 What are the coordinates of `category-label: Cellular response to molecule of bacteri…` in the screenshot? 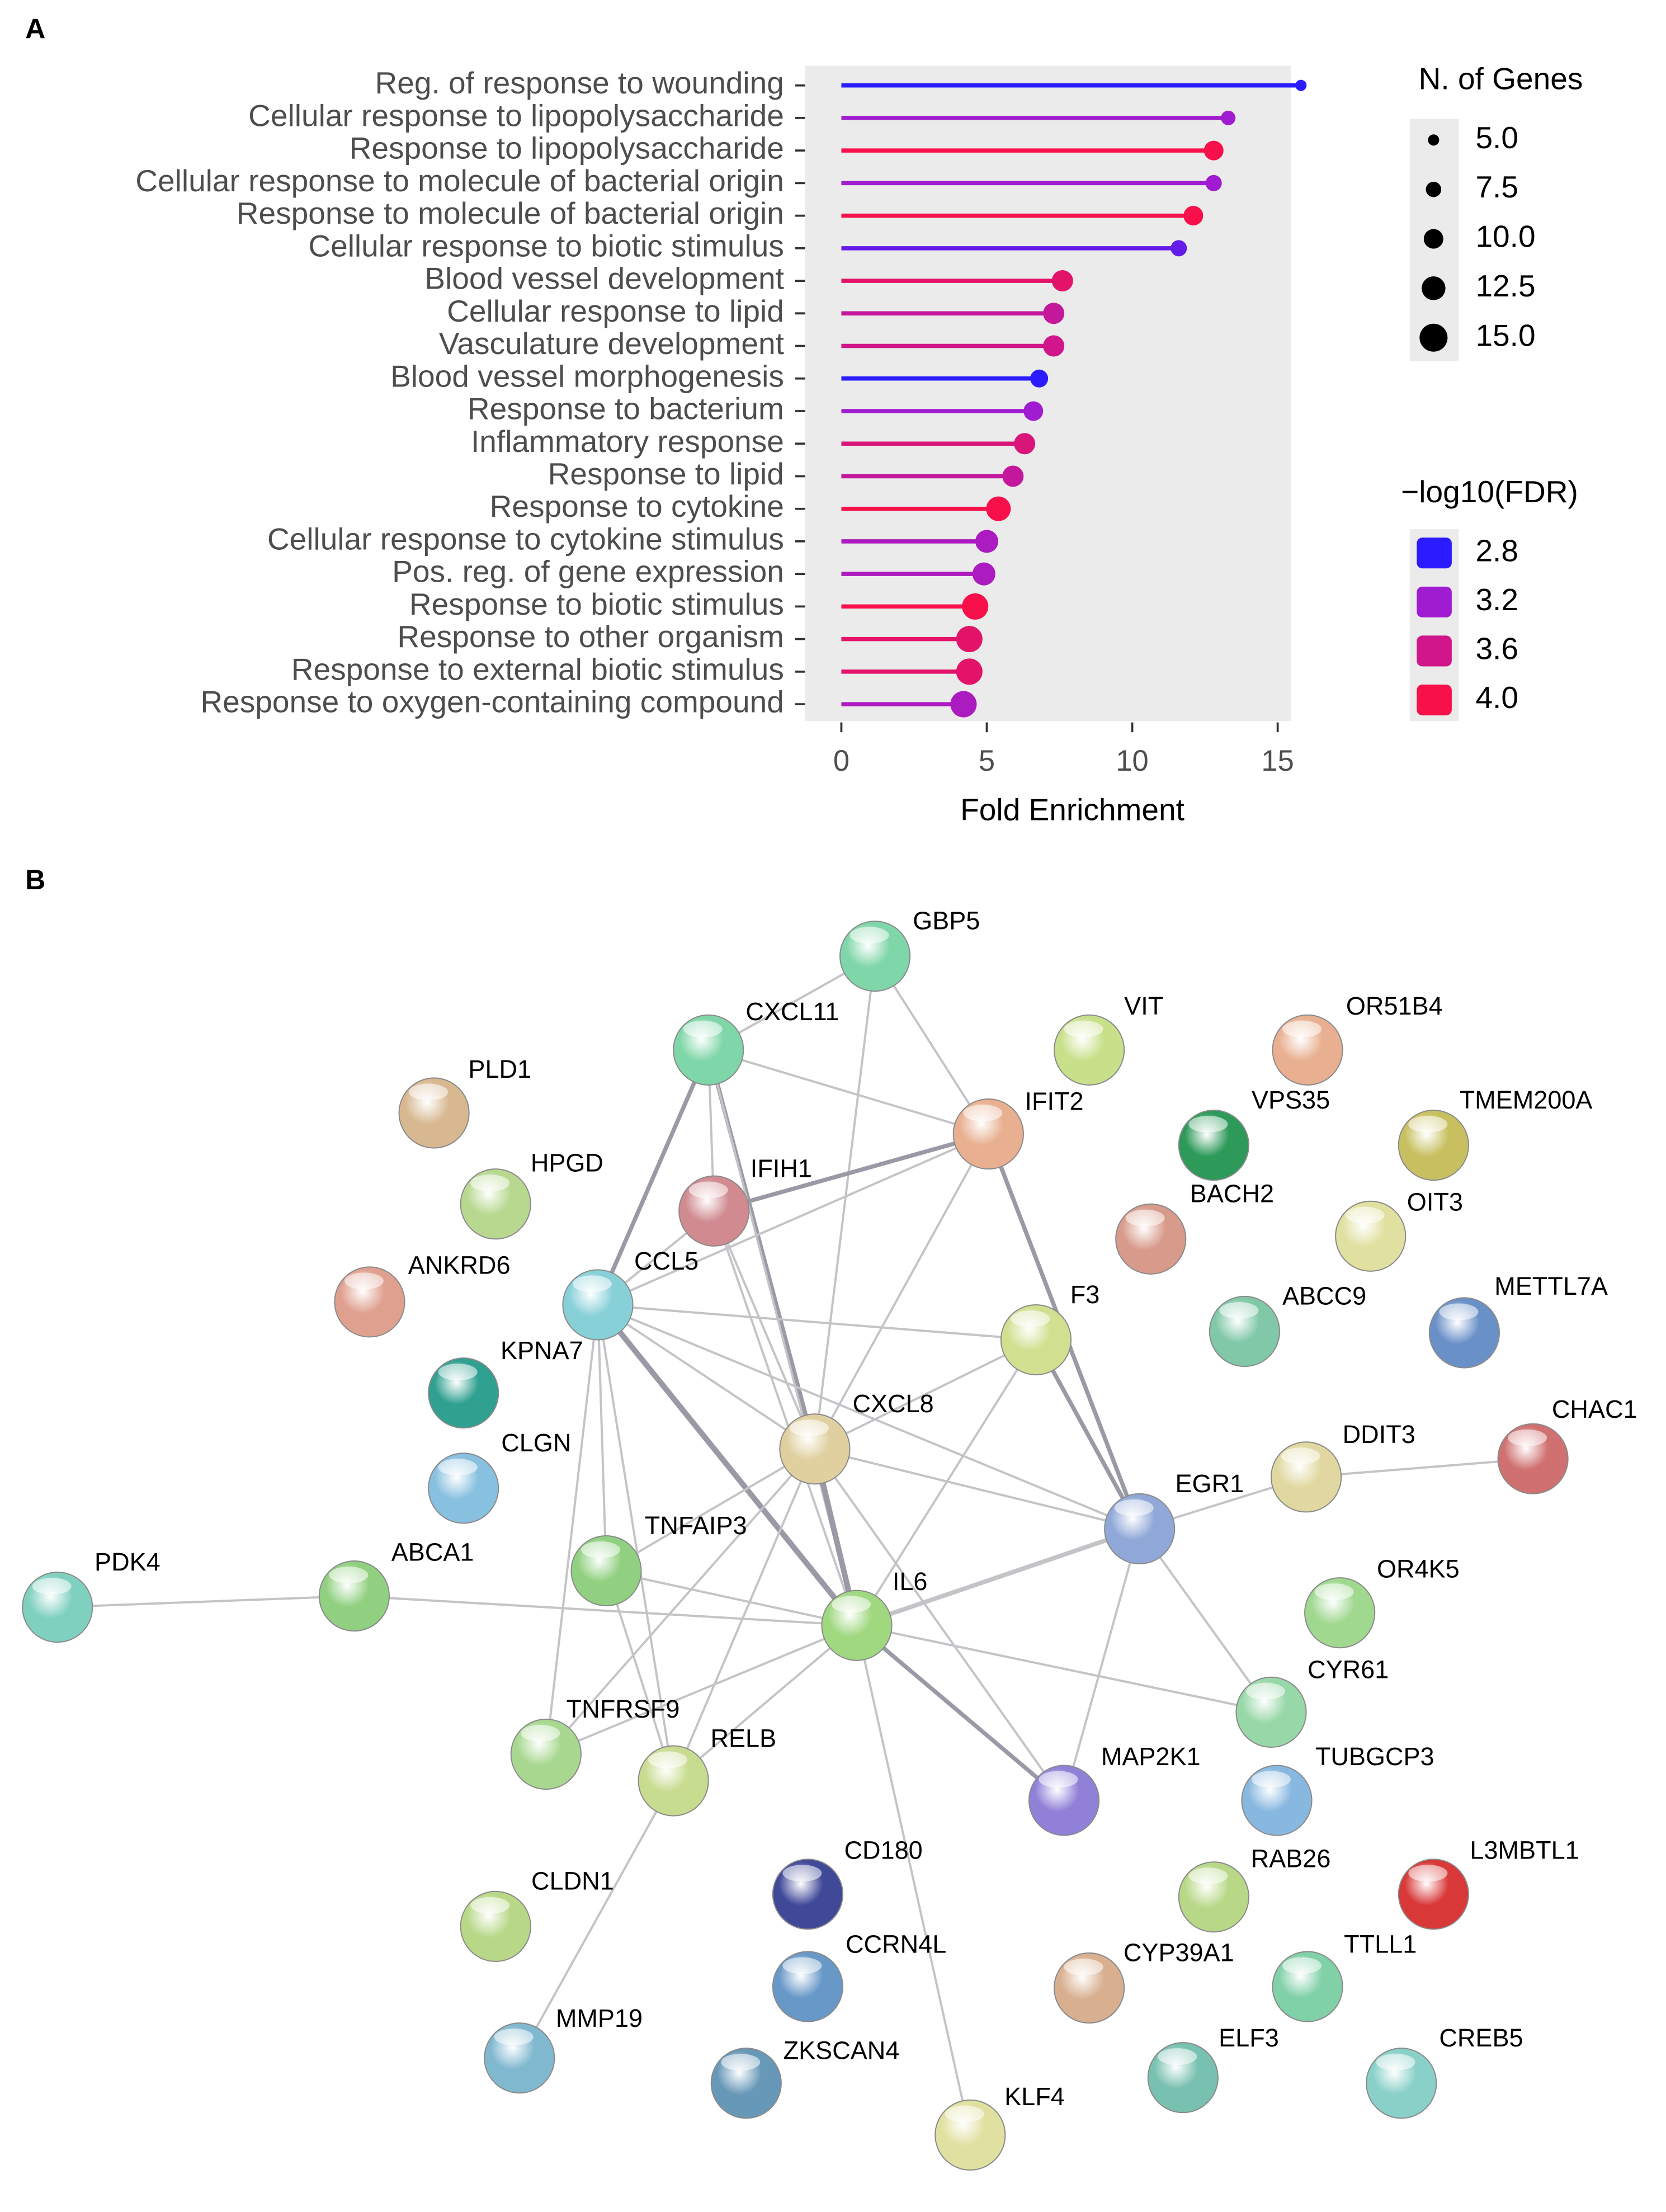 It's located at (459, 180).